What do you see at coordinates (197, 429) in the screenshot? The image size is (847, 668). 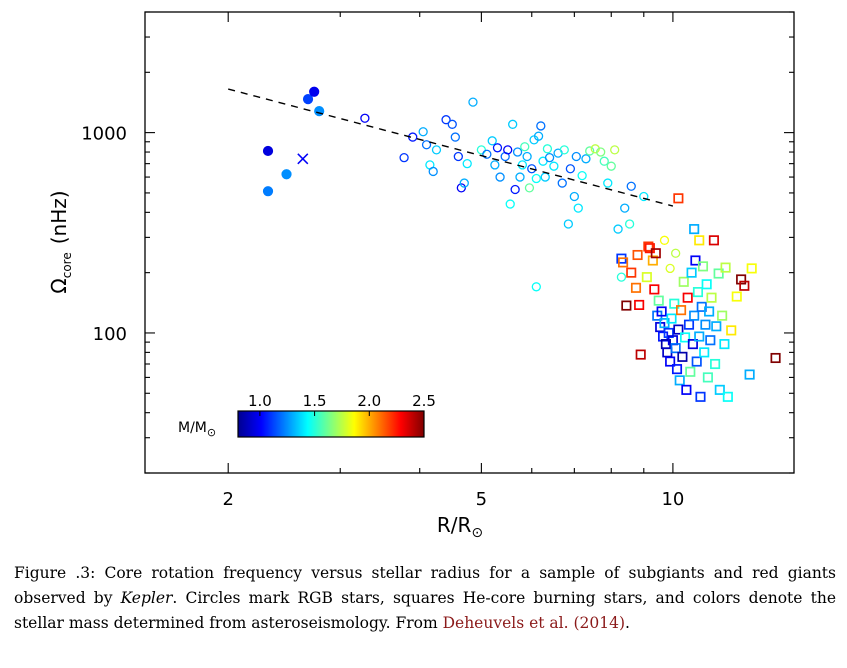 I see `colorbar-label: M/M⊙` at bounding box center [197, 429].